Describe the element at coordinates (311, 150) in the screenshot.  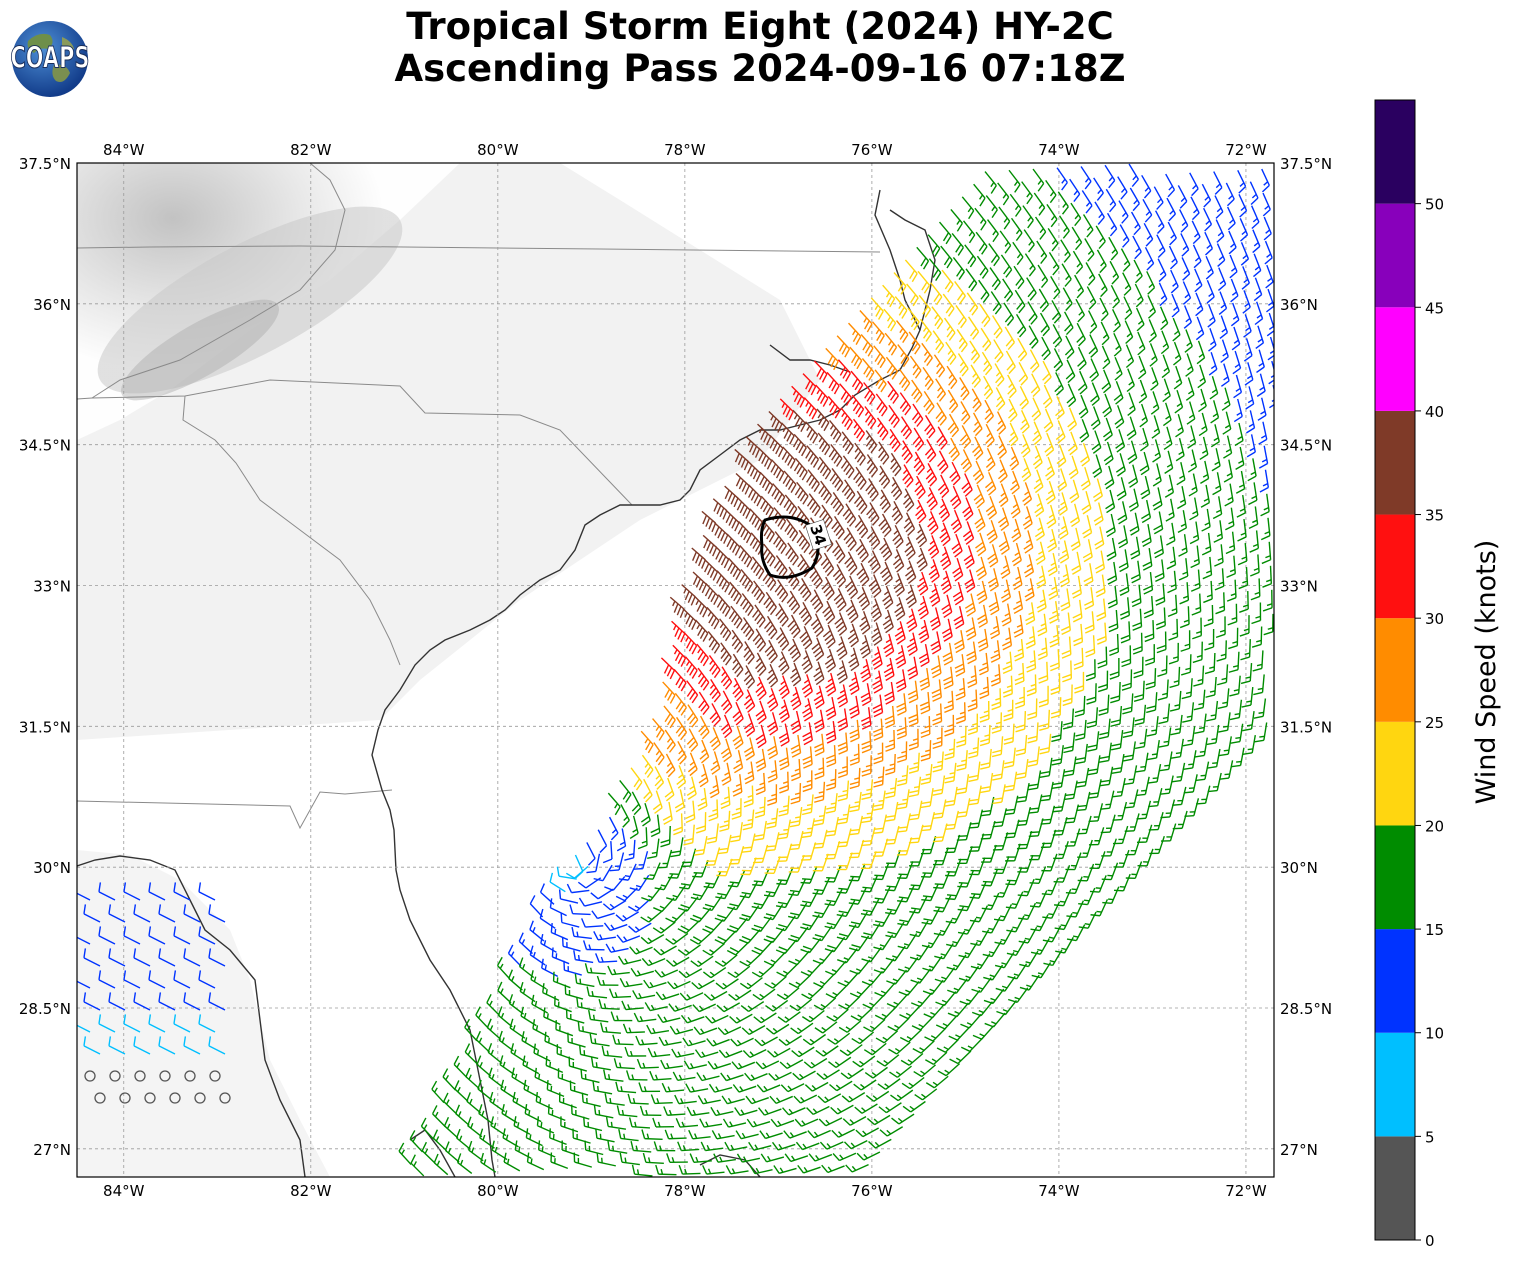
I see `lon-tick-label-top-1: 82°W` at that location.